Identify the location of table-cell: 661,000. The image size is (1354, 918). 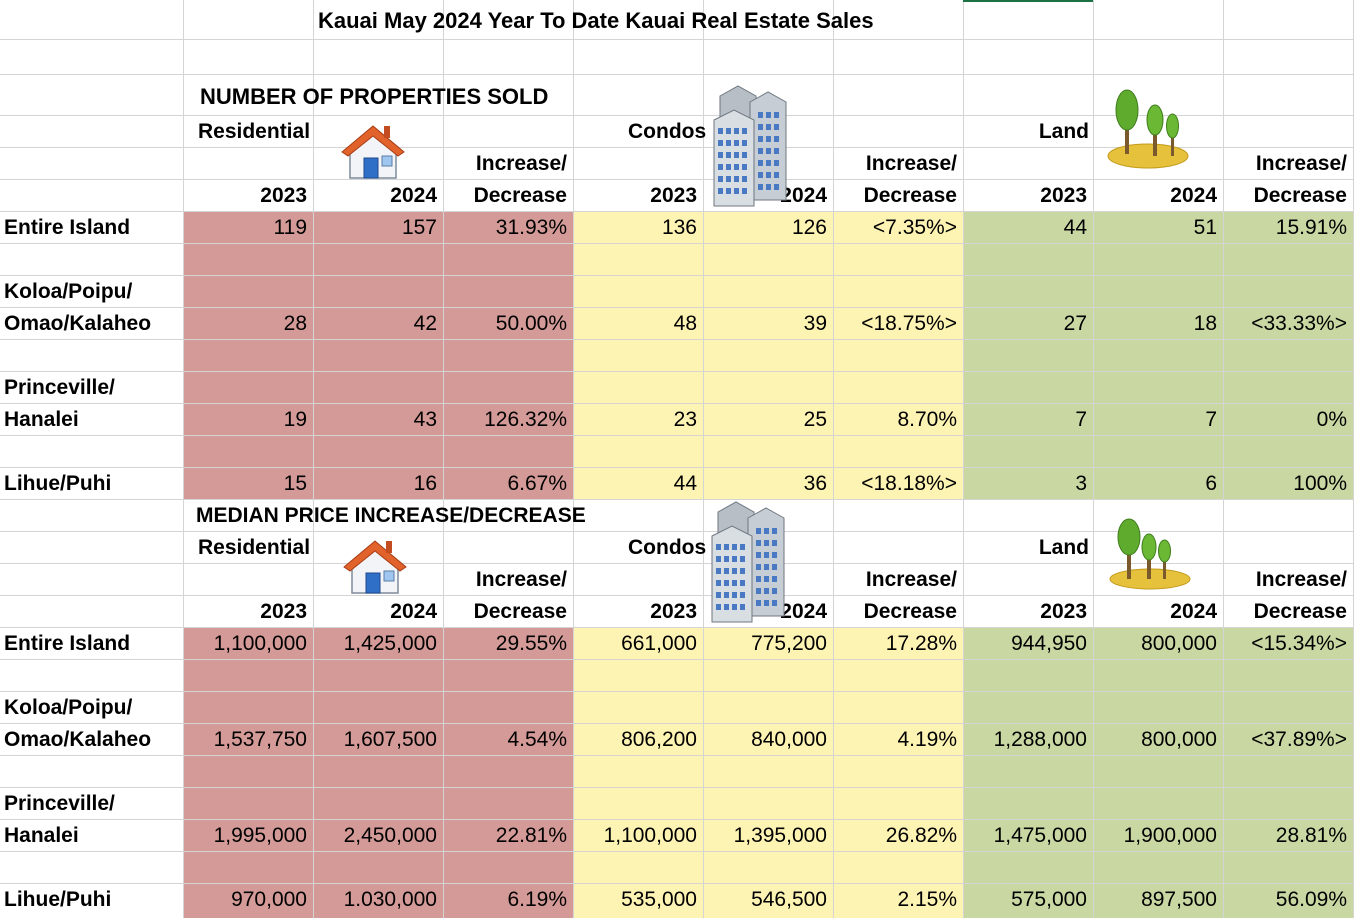
(659, 643).